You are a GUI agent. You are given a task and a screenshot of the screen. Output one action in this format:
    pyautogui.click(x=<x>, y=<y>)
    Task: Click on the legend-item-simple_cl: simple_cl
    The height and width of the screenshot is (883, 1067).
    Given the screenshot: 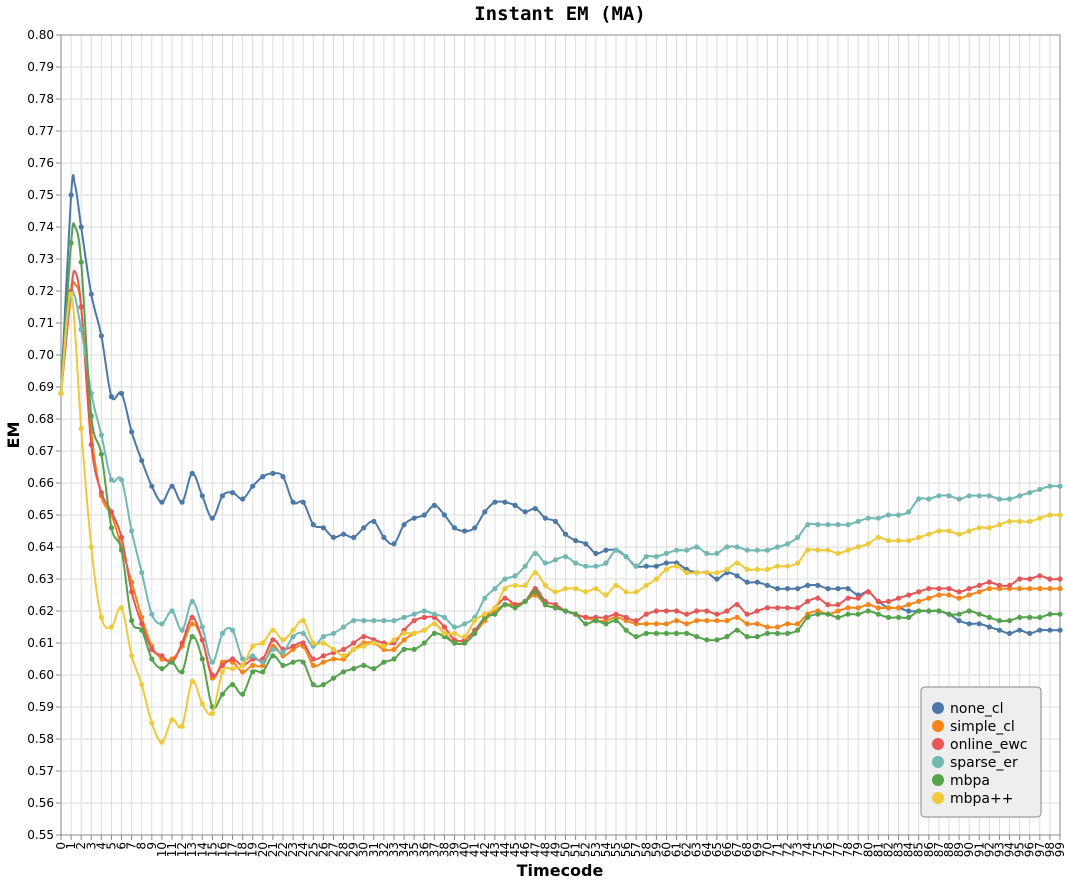 What is the action you would take?
    pyautogui.click(x=973, y=727)
    